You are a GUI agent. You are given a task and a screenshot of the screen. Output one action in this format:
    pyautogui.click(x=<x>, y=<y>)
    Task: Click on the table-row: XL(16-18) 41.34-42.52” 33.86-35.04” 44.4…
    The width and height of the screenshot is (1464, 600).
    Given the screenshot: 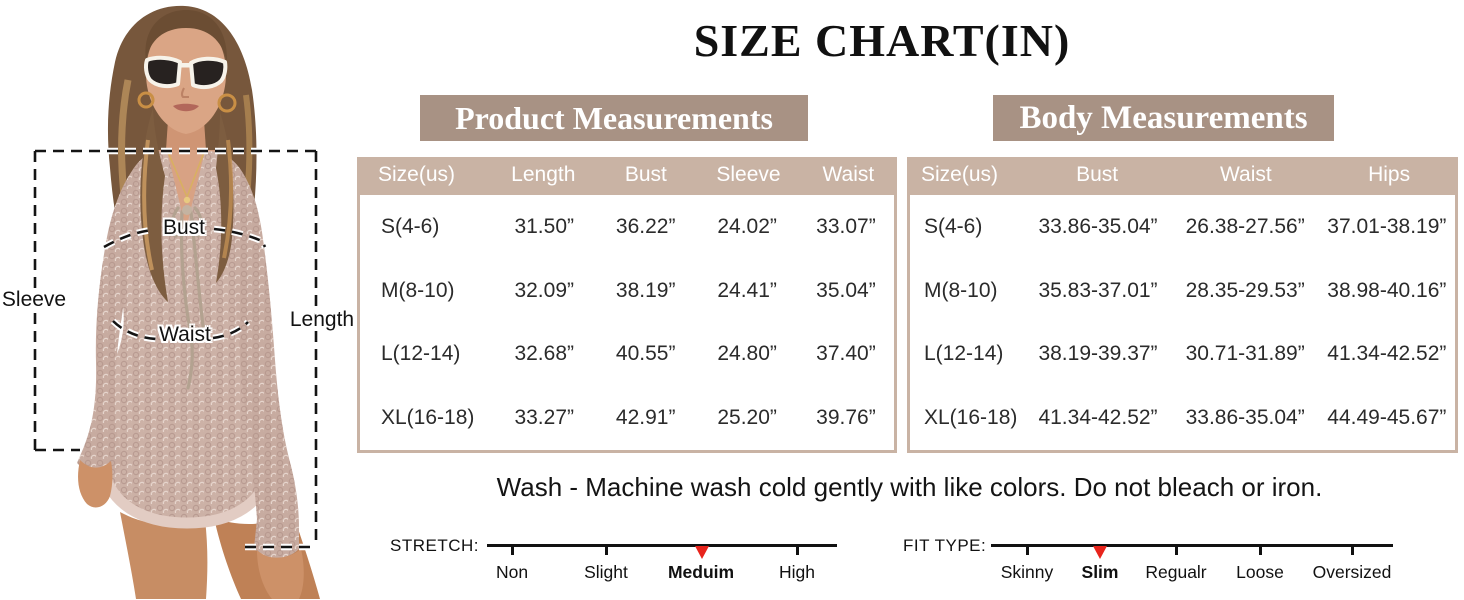 What is the action you would take?
    pyautogui.click(x=1182, y=418)
    